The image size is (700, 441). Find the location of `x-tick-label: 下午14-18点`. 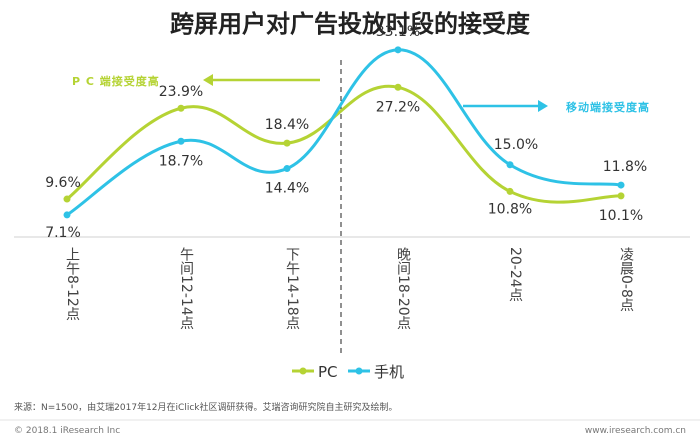

x-tick-label: 下午14-18点 is located at coordinates (292, 288).